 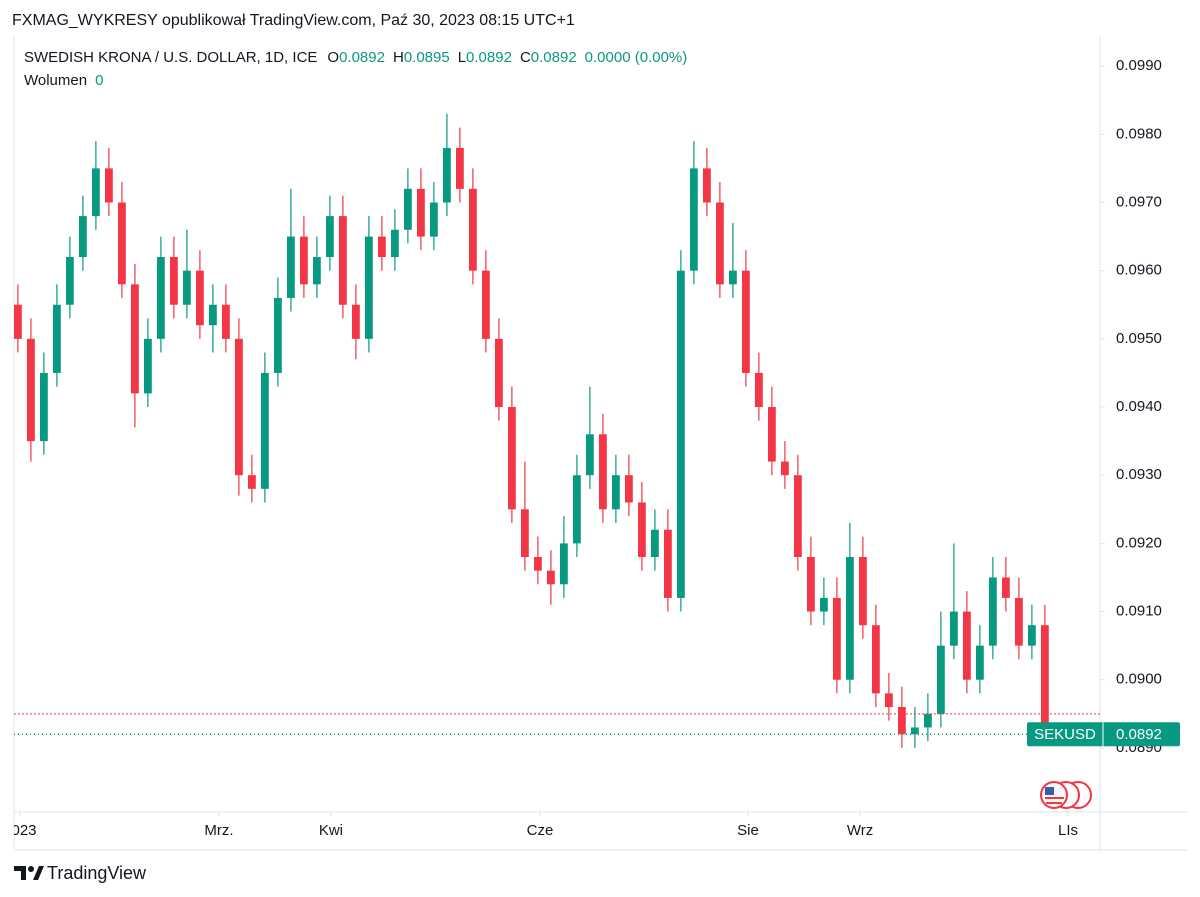 What do you see at coordinates (1139, 338) in the screenshot?
I see `y-tick-label: 0.0950` at bounding box center [1139, 338].